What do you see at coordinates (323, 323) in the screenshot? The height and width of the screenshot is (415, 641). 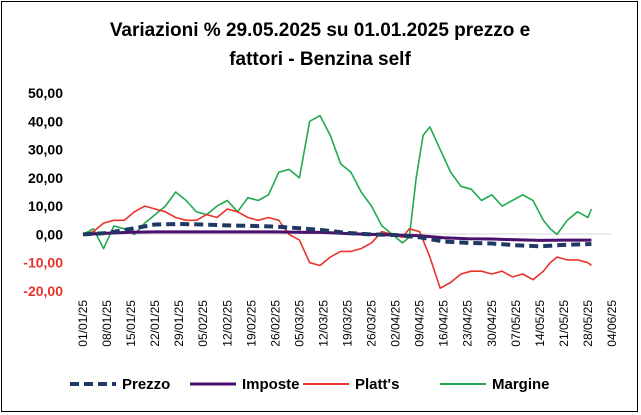 I see `x-tick-label: 12/03/25` at bounding box center [323, 323].